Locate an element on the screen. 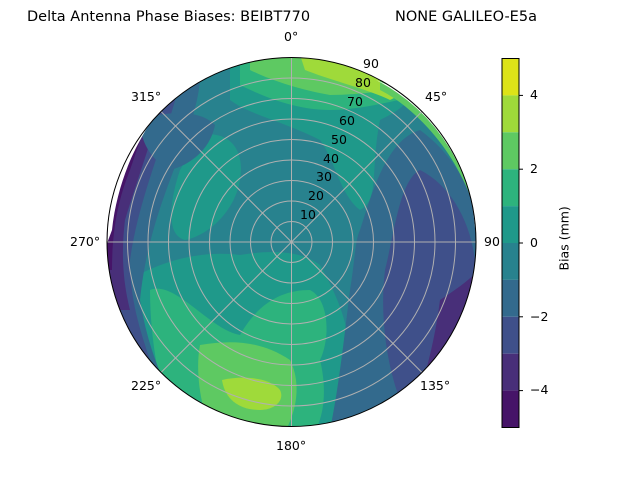 This screenshot has width=640, height=480. colorbar-tick-neg2: −2 is located at coordinates (539, 316).